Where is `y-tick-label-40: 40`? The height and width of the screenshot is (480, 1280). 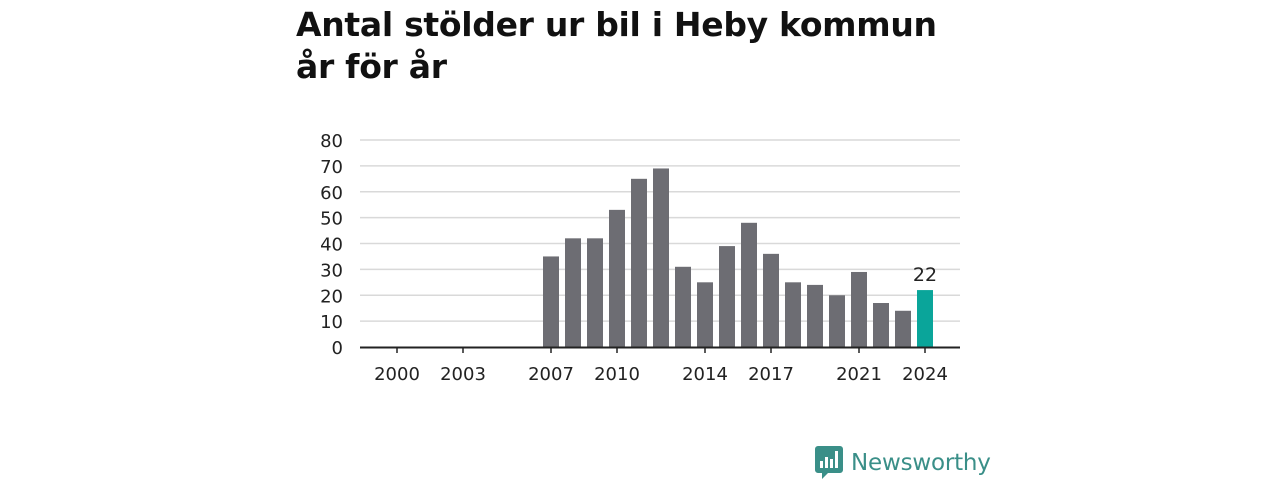
y-tick-label-40: 40 is located at coordinates (331, 245).